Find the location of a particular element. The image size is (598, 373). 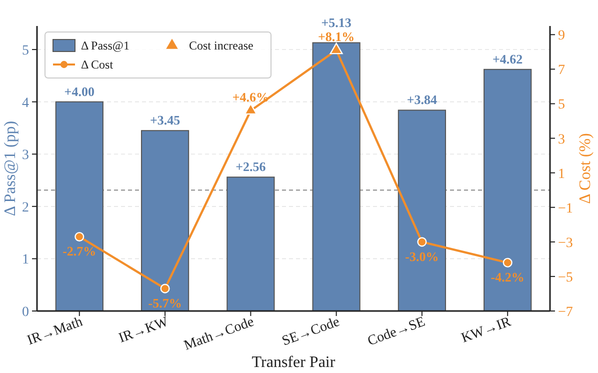

y2-tick-label: 7 is located at coordinates (561, 70).